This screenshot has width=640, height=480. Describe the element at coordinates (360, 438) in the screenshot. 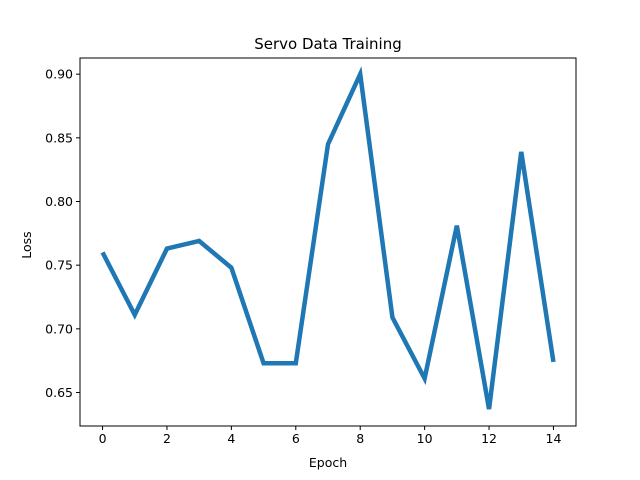

I see `x-tick-label: 8` at that location.